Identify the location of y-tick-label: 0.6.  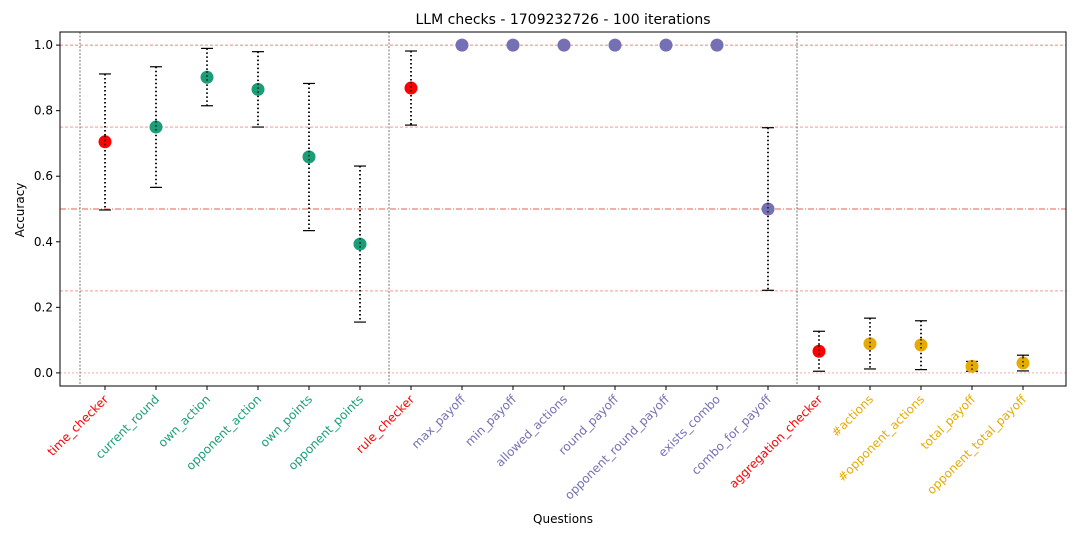
(43, 176).